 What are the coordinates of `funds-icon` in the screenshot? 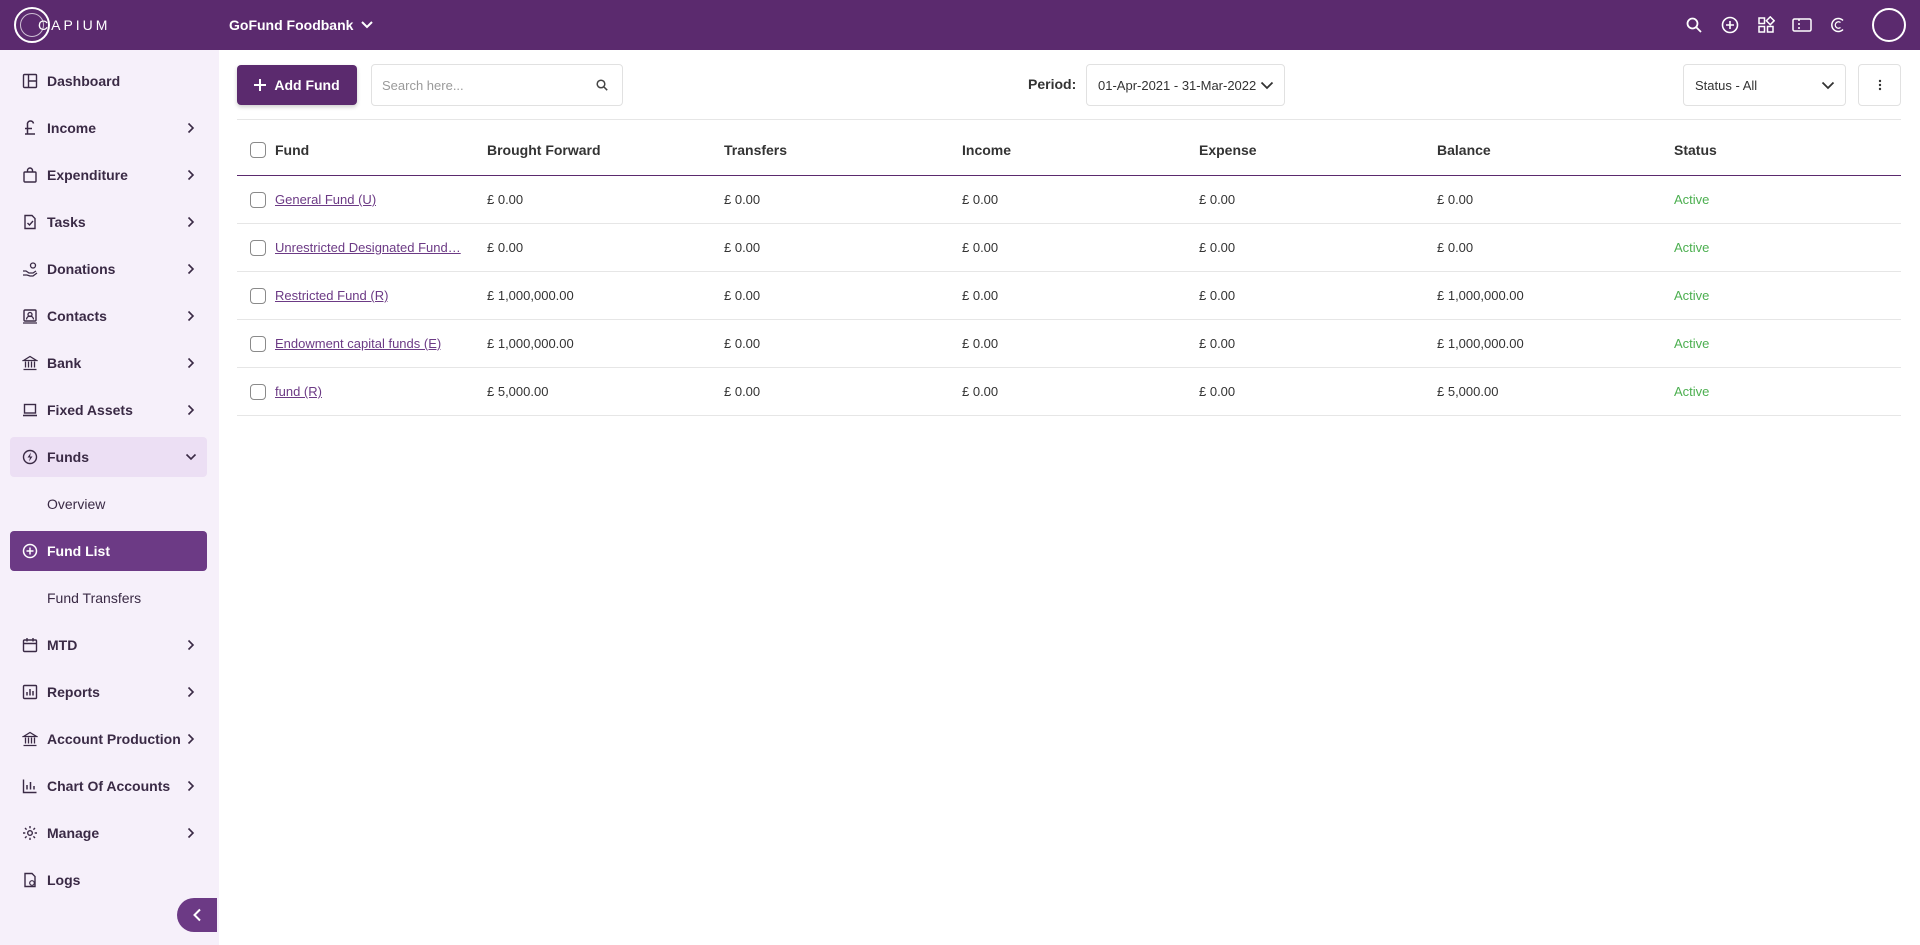 It's located at (30, 457).